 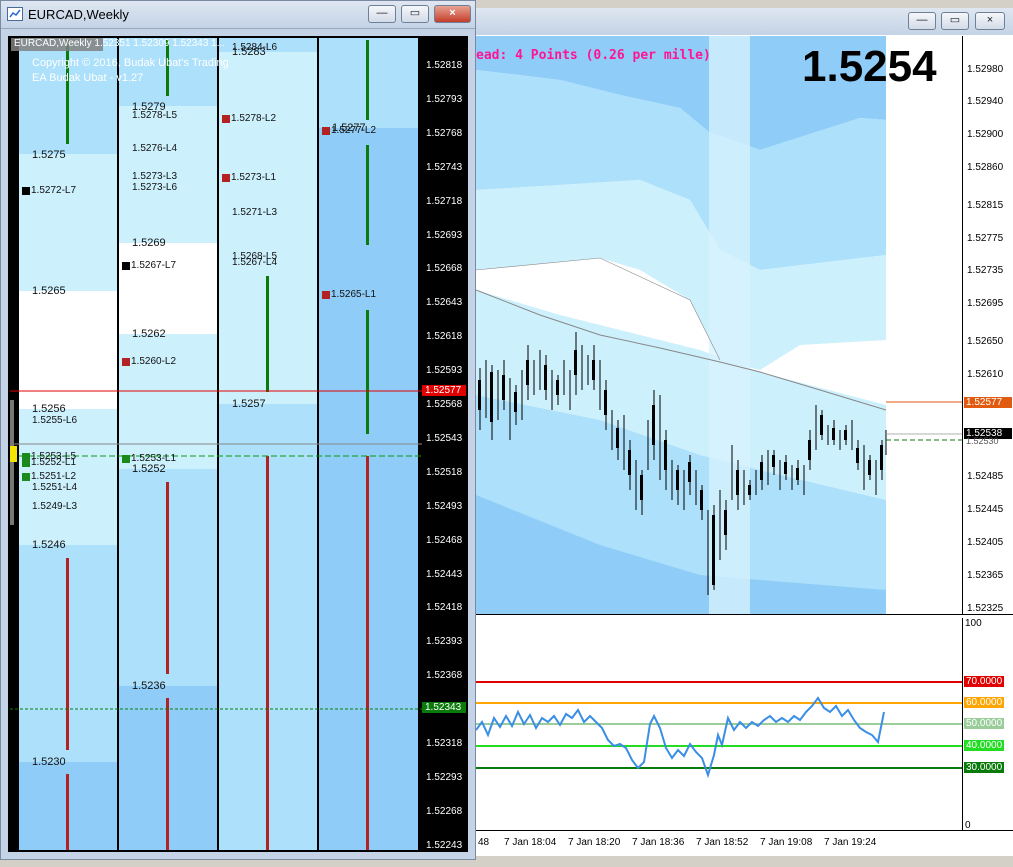 What do you see at coordinates (49, 545) in the screenshot?
I see `price-level-label: 1.5246` at bounding box center [49, 545].